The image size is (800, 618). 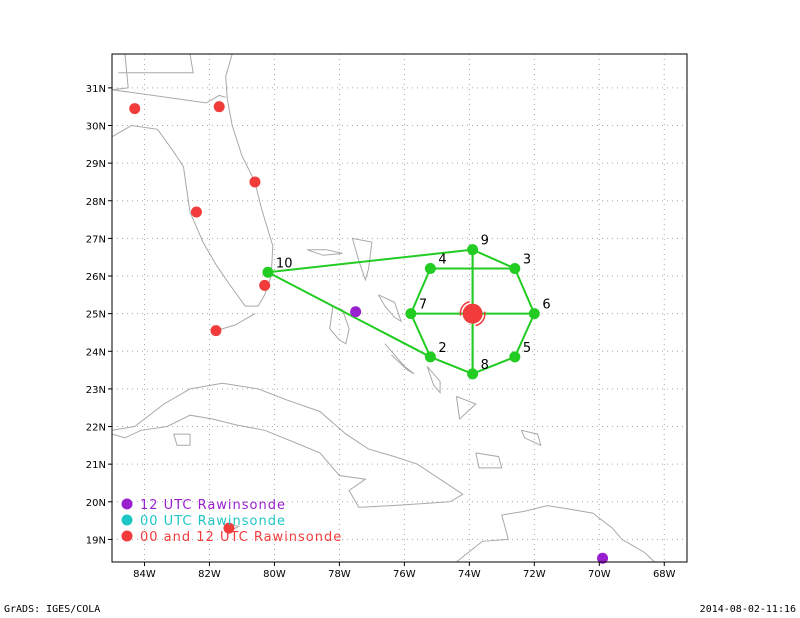 I want to click on hispaniola, so click(x=555, y=534).